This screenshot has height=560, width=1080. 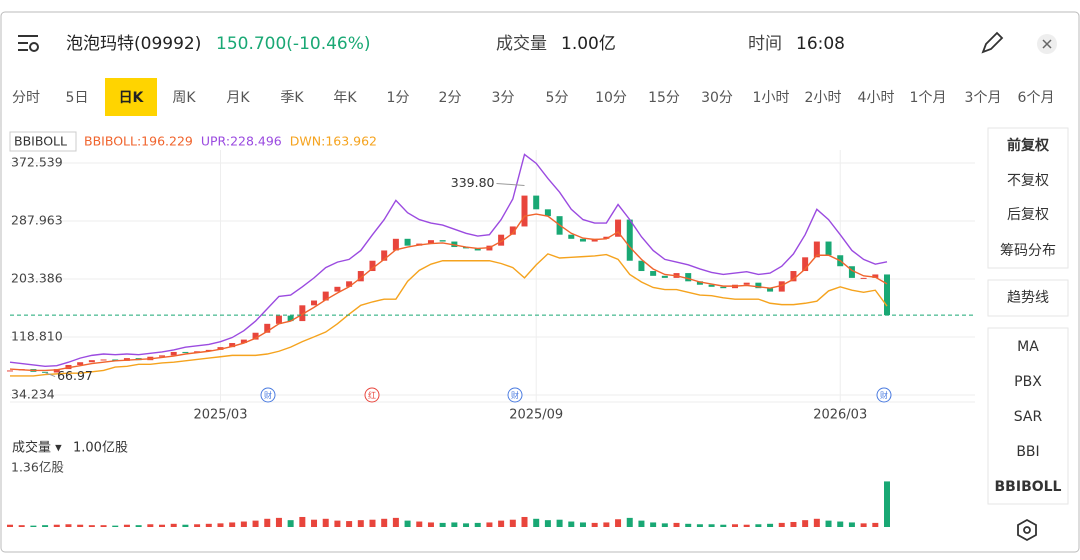 What do you see at coordinates (37, 277) in the screenshot?
I see `y-tick-label: 203.386` at bounding box center [37, 277].